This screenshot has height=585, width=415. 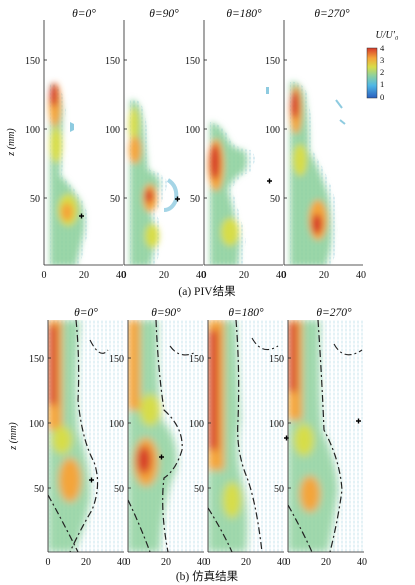 What do you see at coordinates (382, 48) in the screenshot?
I see `colorbar-tick-4: 4` at bounding box center [382, 48].